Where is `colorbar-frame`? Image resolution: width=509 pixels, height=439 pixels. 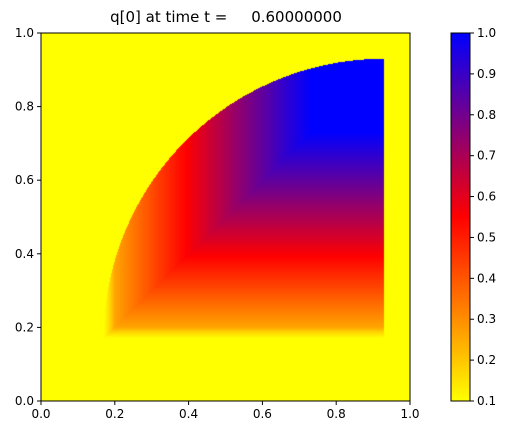
colorbar-frame is located at coordinates (460, 217).